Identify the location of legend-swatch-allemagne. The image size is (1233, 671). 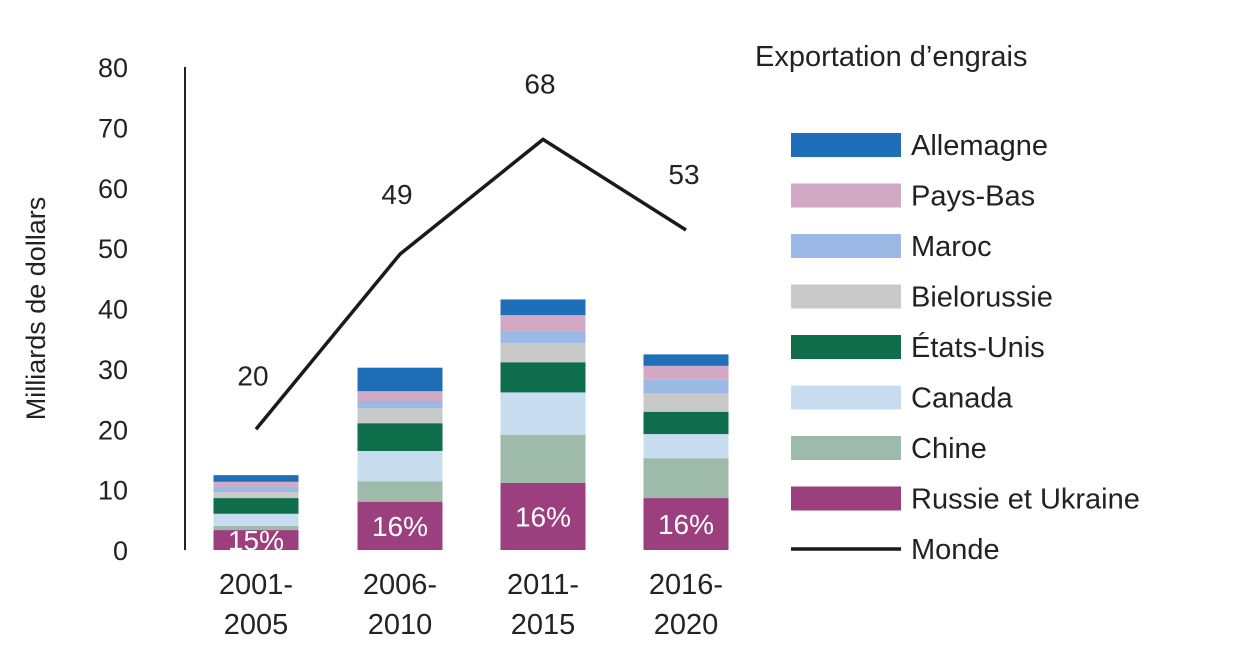
(846, 145).